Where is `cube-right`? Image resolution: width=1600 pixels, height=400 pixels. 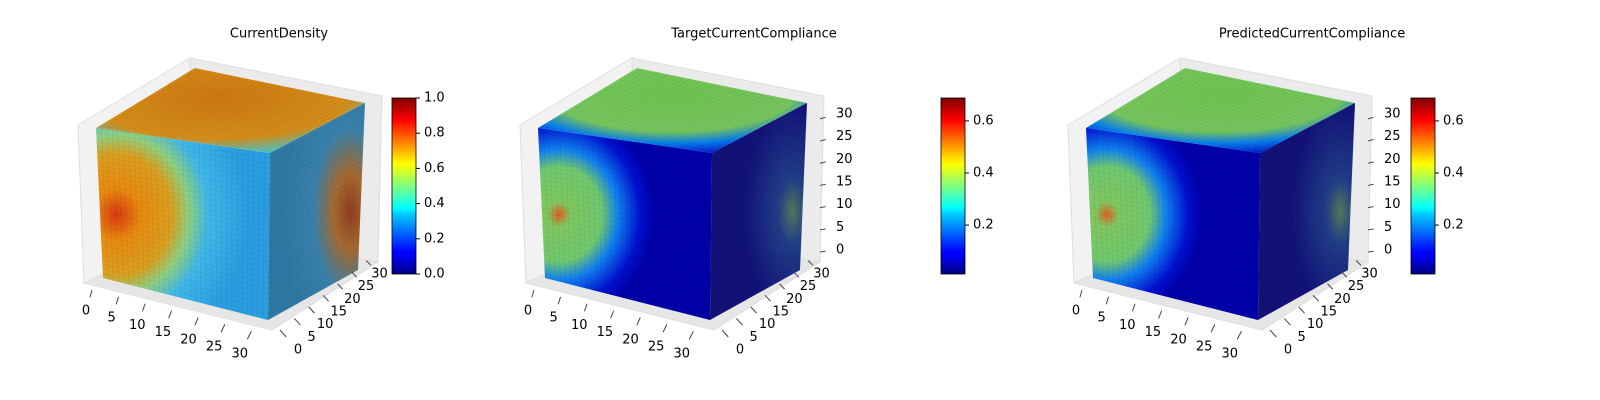
cube-right is located at coordinates (1306, 211).